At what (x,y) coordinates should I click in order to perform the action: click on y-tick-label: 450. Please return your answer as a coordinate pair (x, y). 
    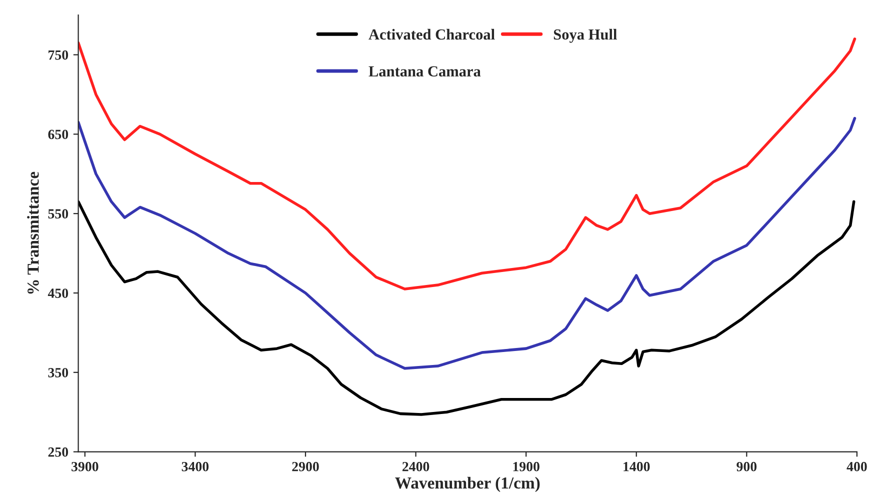
    Looking at the image, I should click on (58, 293).